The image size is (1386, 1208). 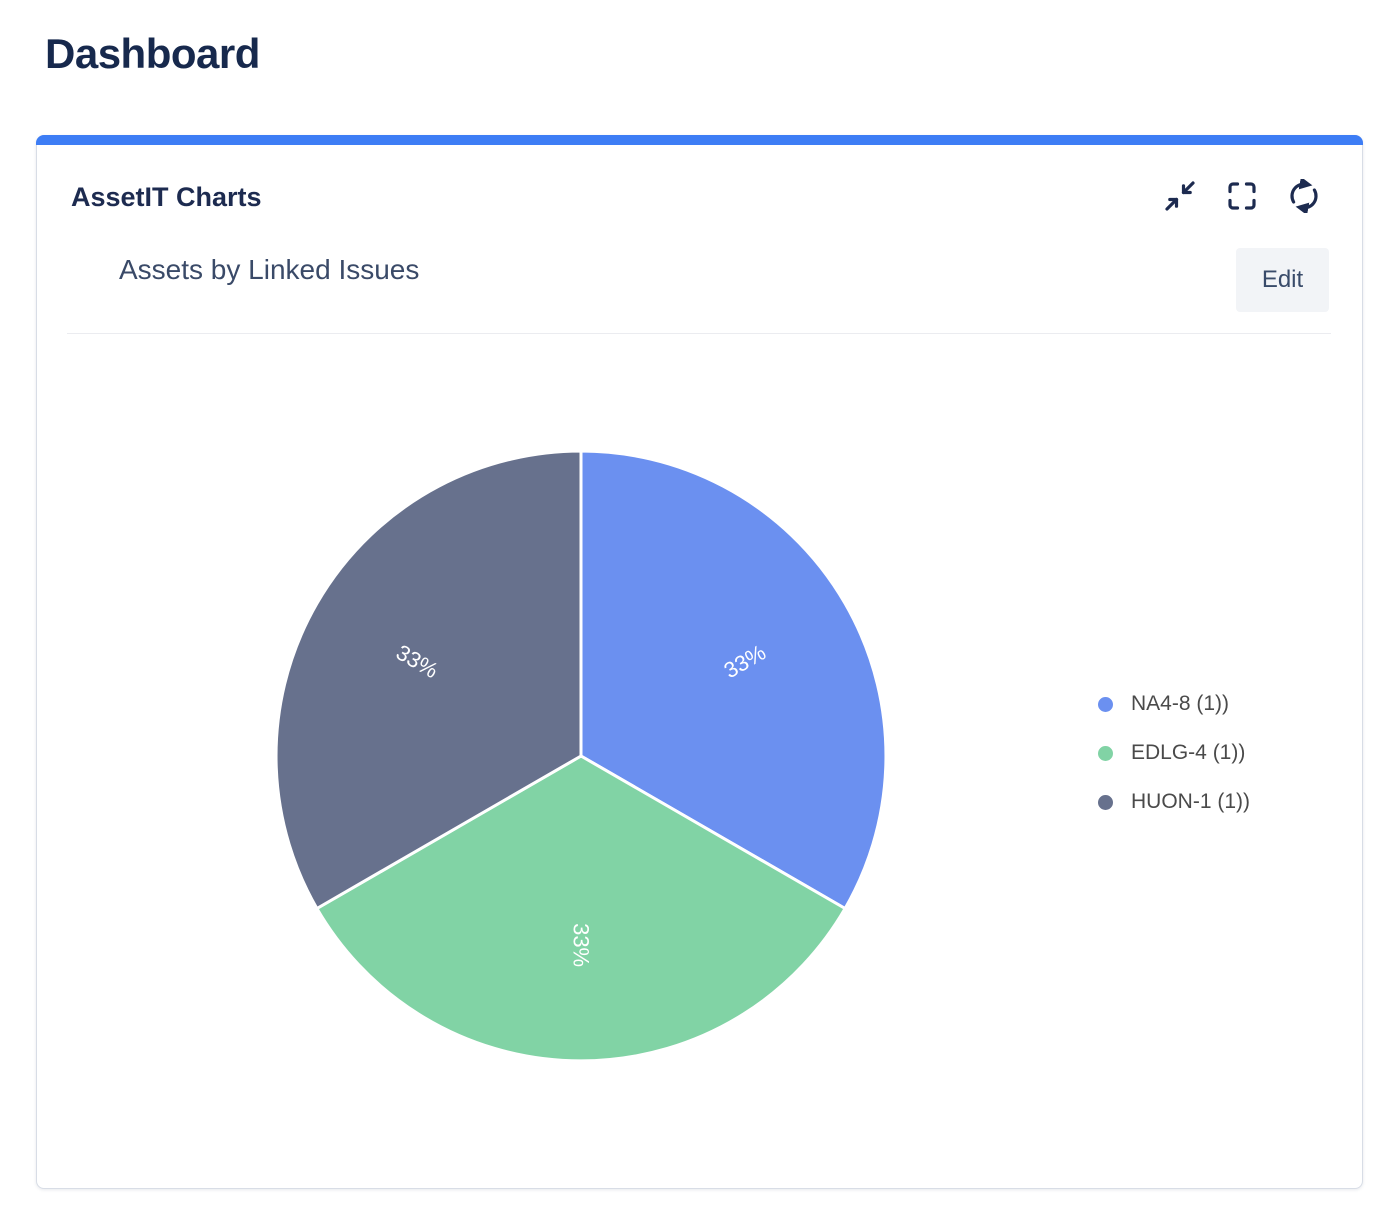 What do you see at coordinates (699, 140) in the screenshot?
I see `card-accent-bar` at bounding box center [699, 140].